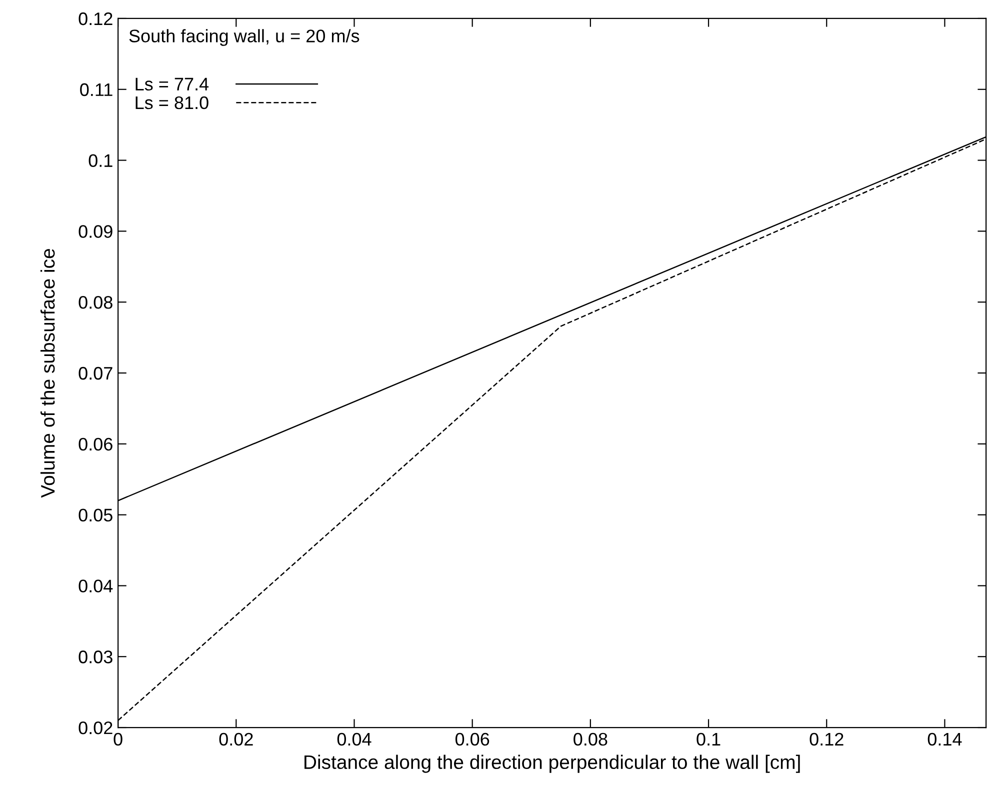 This screenshot has width=992, height=803. What do you see at coordinates (827, 739) in the screenshot?
I see `x-tick-label: 0.12` at bounding box center [827, 739].